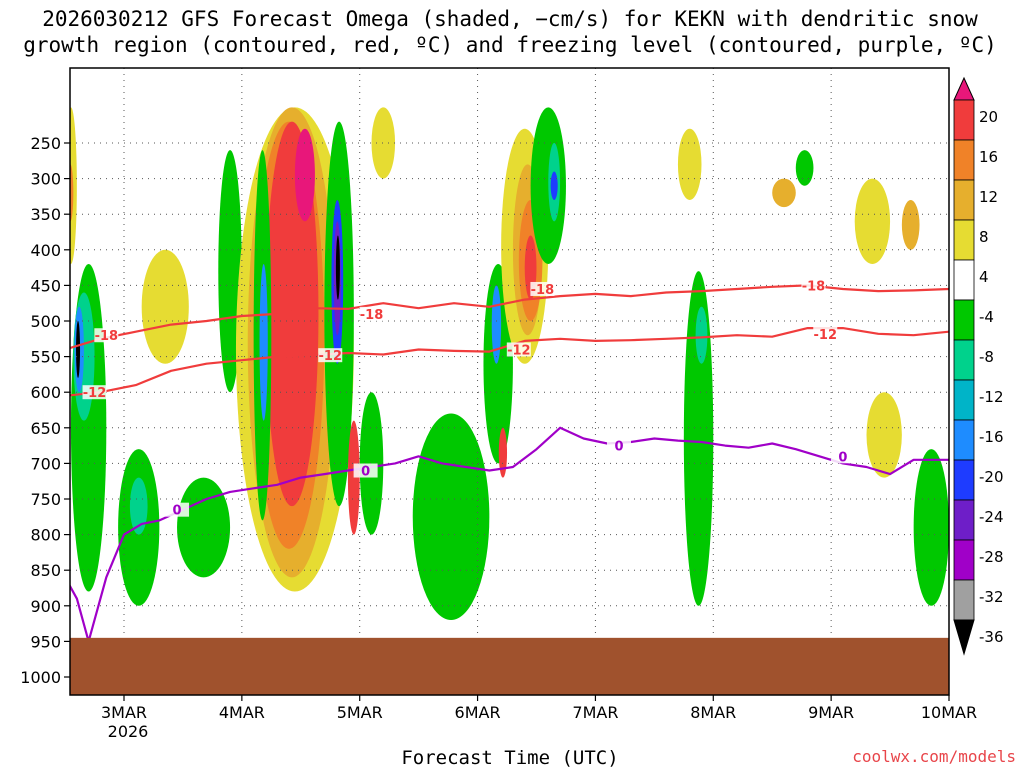 Image resolution: width=1024 pixels, height=768 pixels. What do you see at coordinates (978, 366) in the screenshot?
I see `colorbar: 20 16 12 8 4 -4 -8 -12 -16 -20 -24 -28 -32 -36` at bounding box center [978, 366].